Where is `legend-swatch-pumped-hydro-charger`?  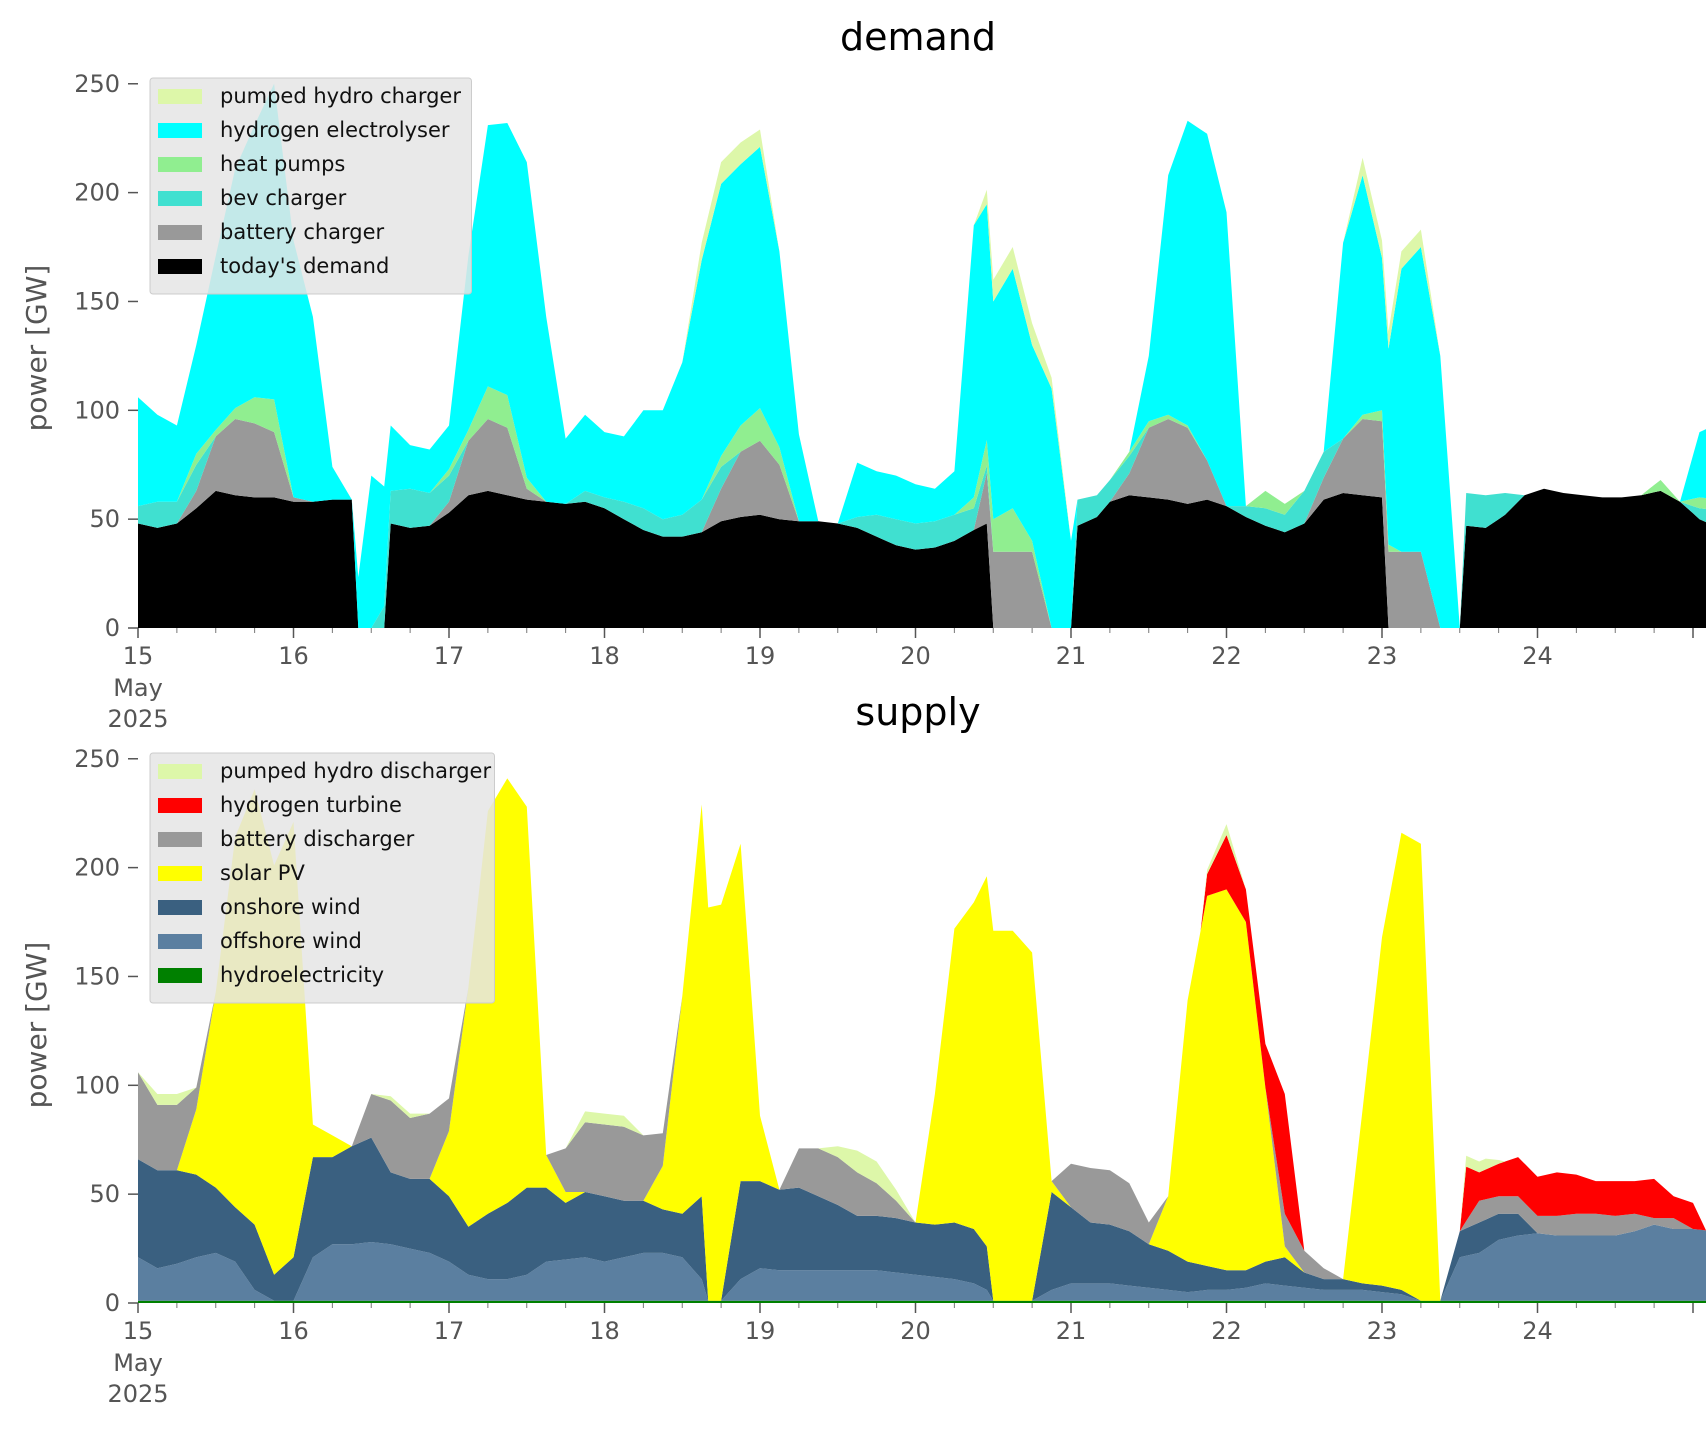
legend-swatch-pumped-hydro-charger is located at coordinates (180, 96).